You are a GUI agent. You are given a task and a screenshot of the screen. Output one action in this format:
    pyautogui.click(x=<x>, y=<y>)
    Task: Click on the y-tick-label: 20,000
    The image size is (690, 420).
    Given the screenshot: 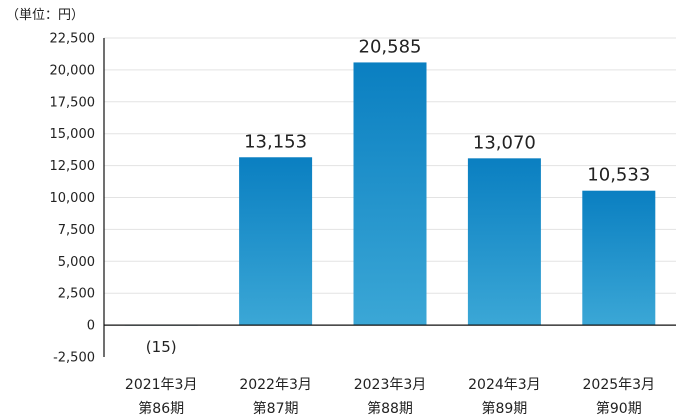 What is the action you would take?
    pyautogui.click(x=73, y=70)
    